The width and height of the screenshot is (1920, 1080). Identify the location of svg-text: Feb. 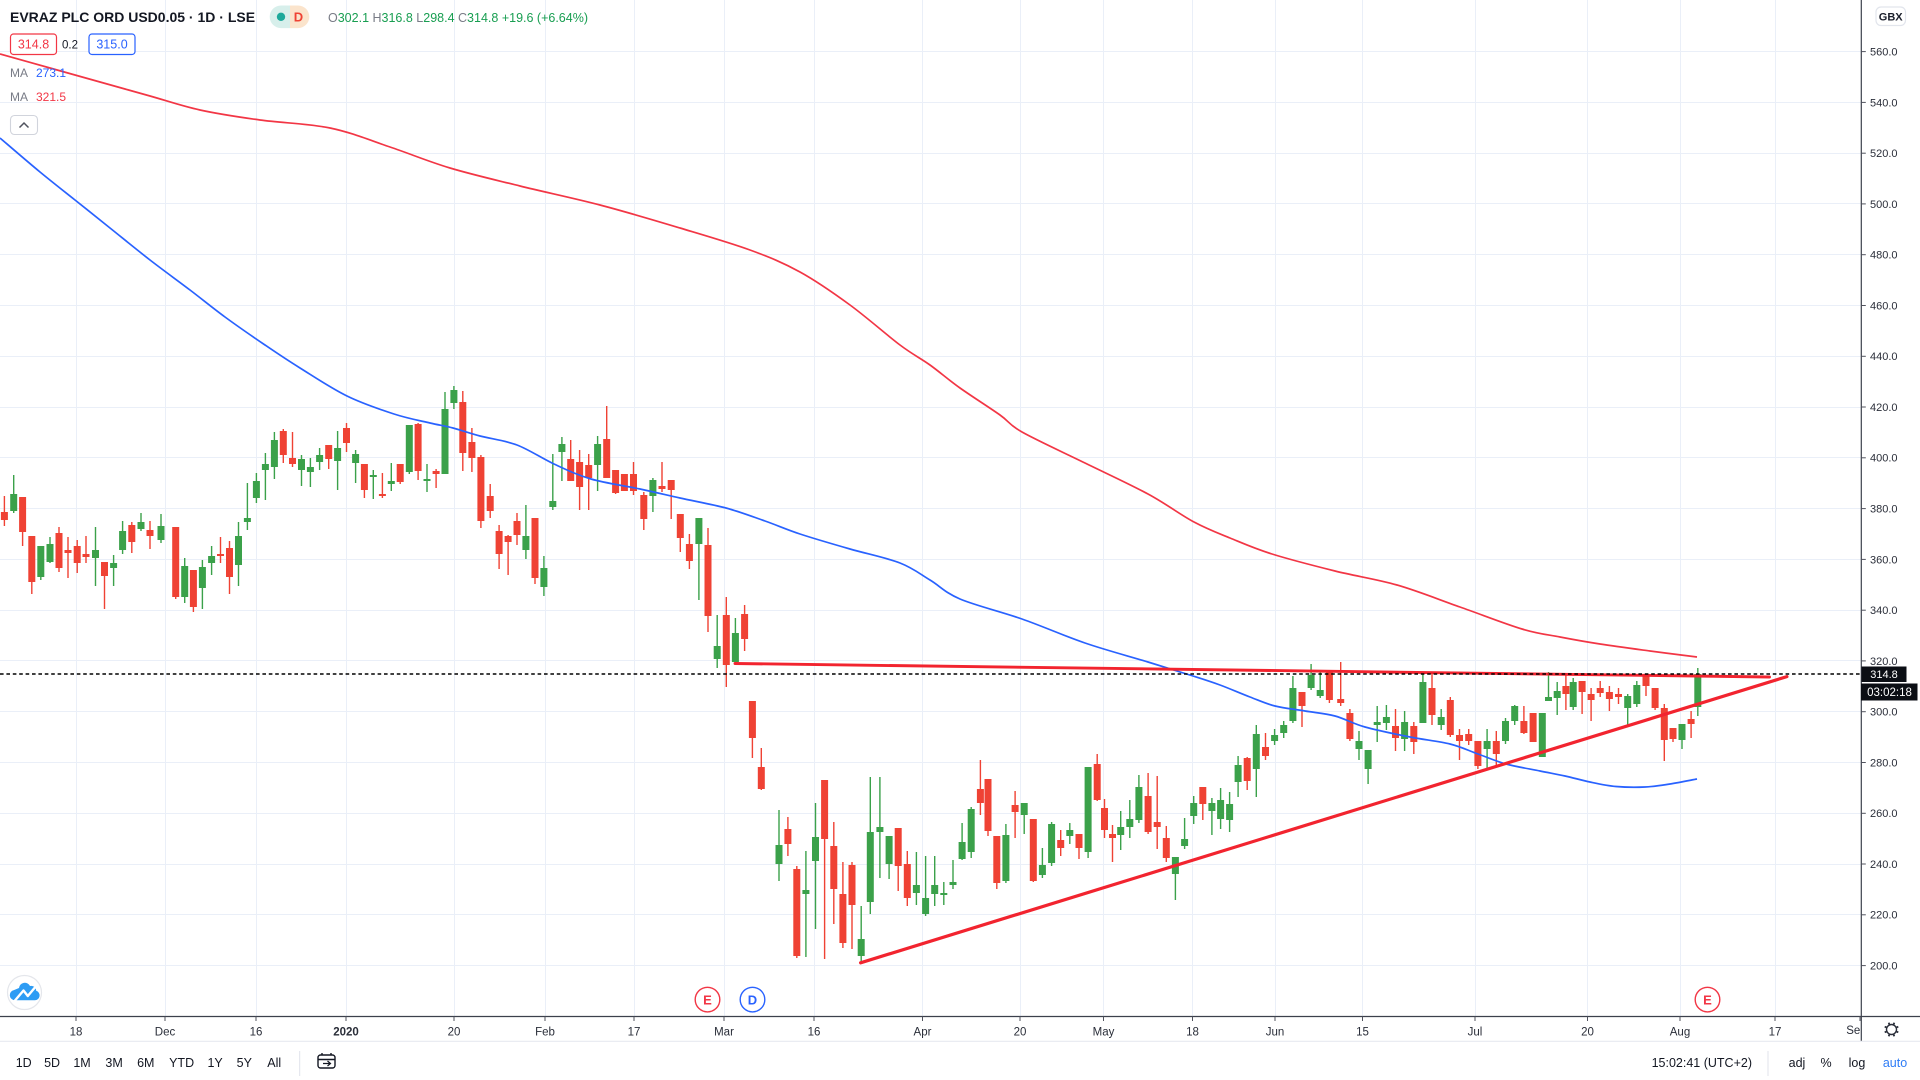
(545, 1033).